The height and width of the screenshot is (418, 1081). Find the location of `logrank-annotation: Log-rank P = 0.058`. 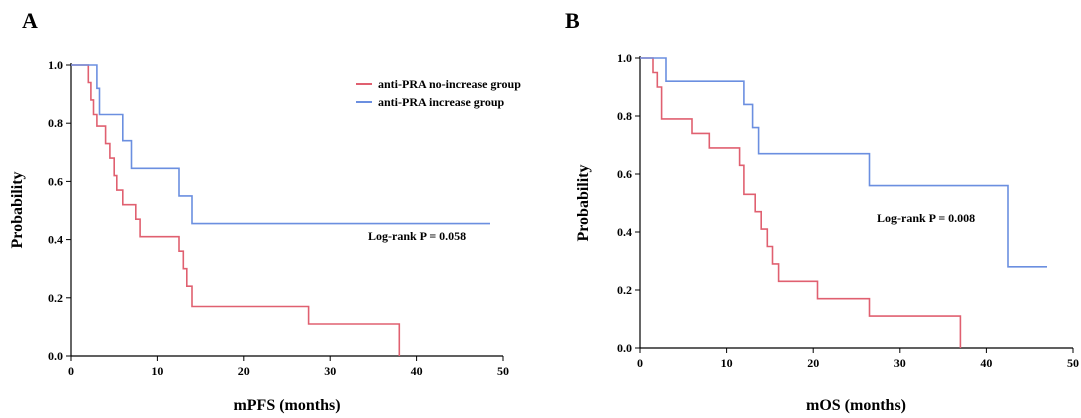

logrank-annotation: Log-rank P = 0.058 is located at coordinates (417, 236).